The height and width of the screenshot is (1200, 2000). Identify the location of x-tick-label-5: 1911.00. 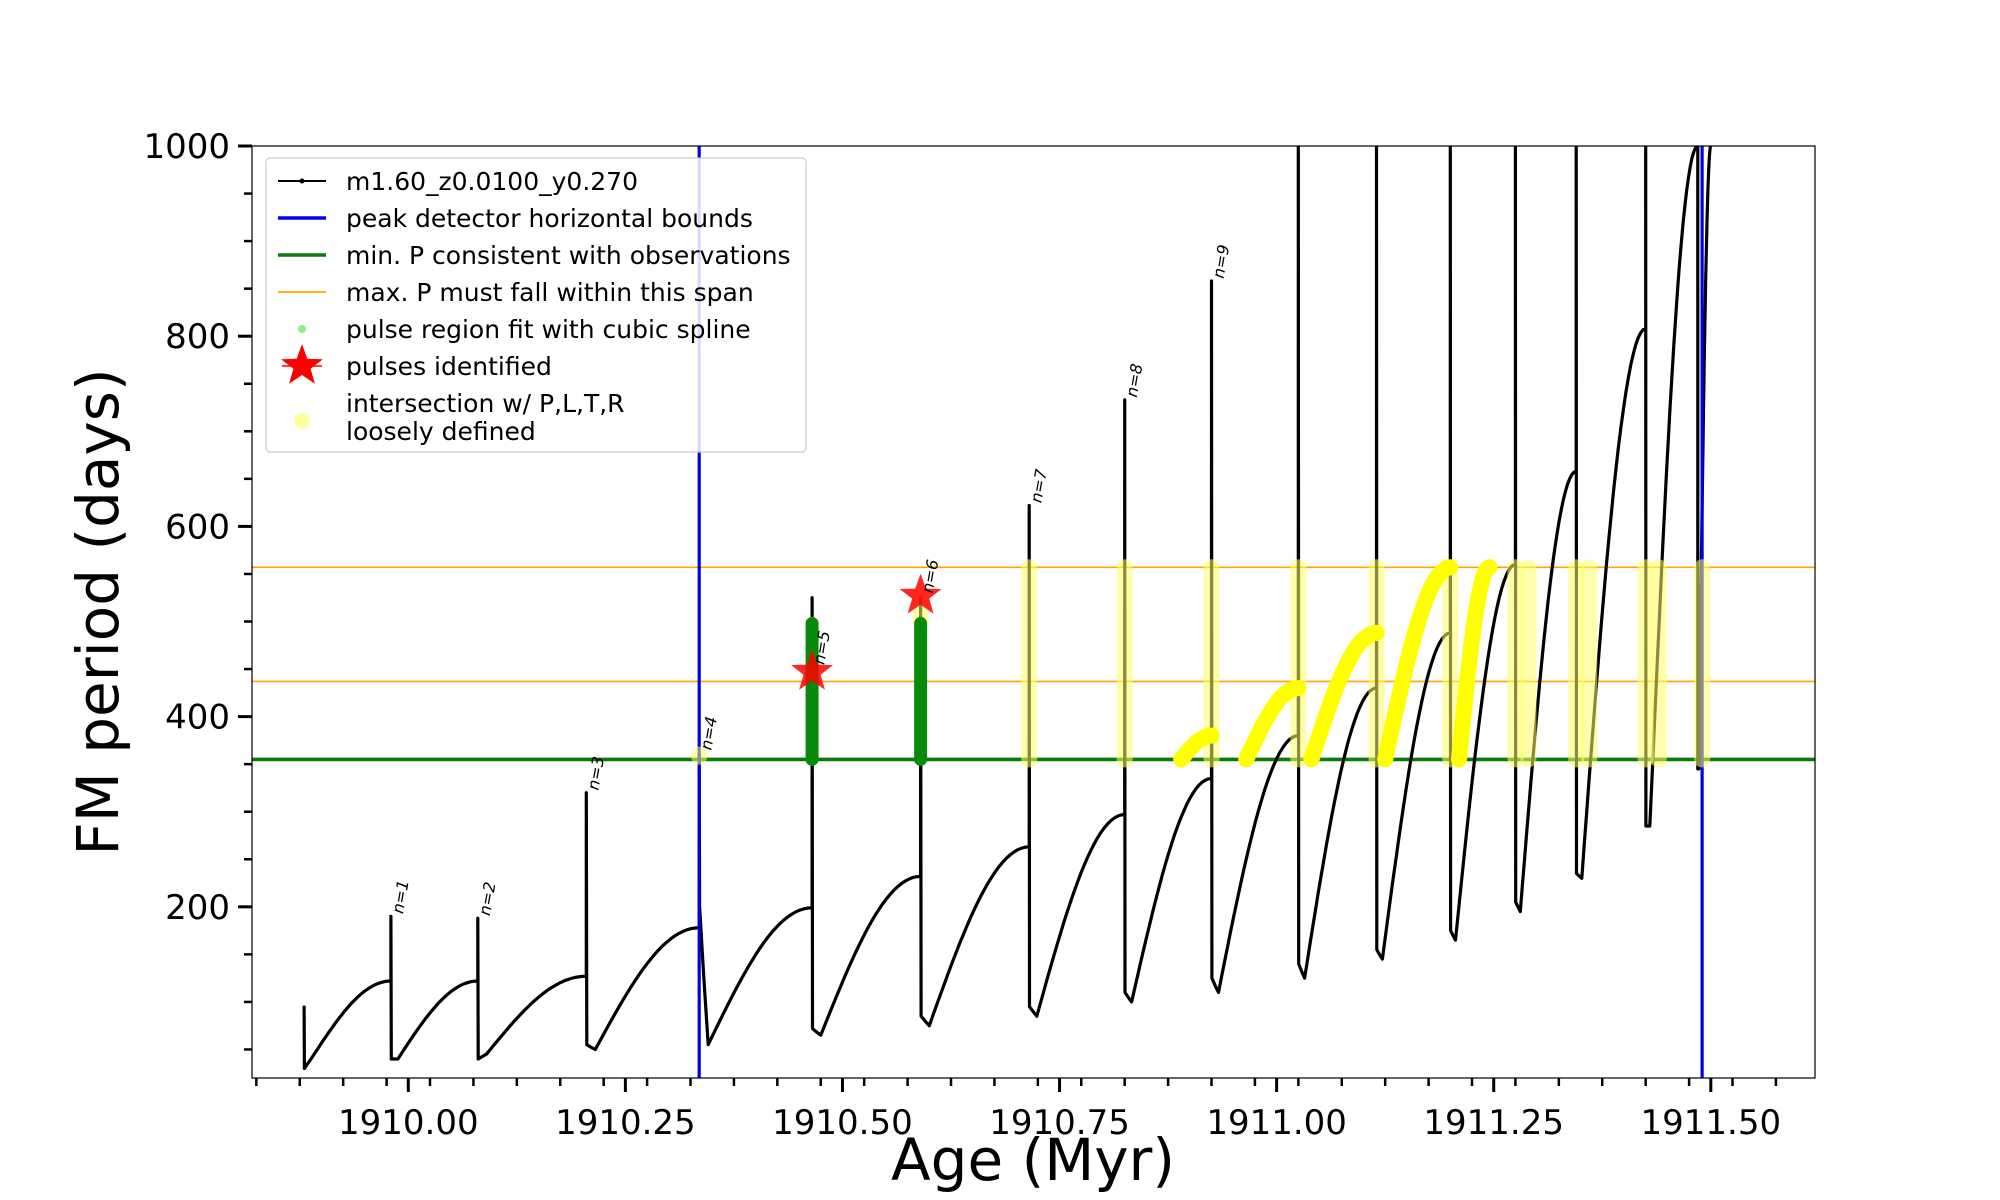
(1276, 1123).